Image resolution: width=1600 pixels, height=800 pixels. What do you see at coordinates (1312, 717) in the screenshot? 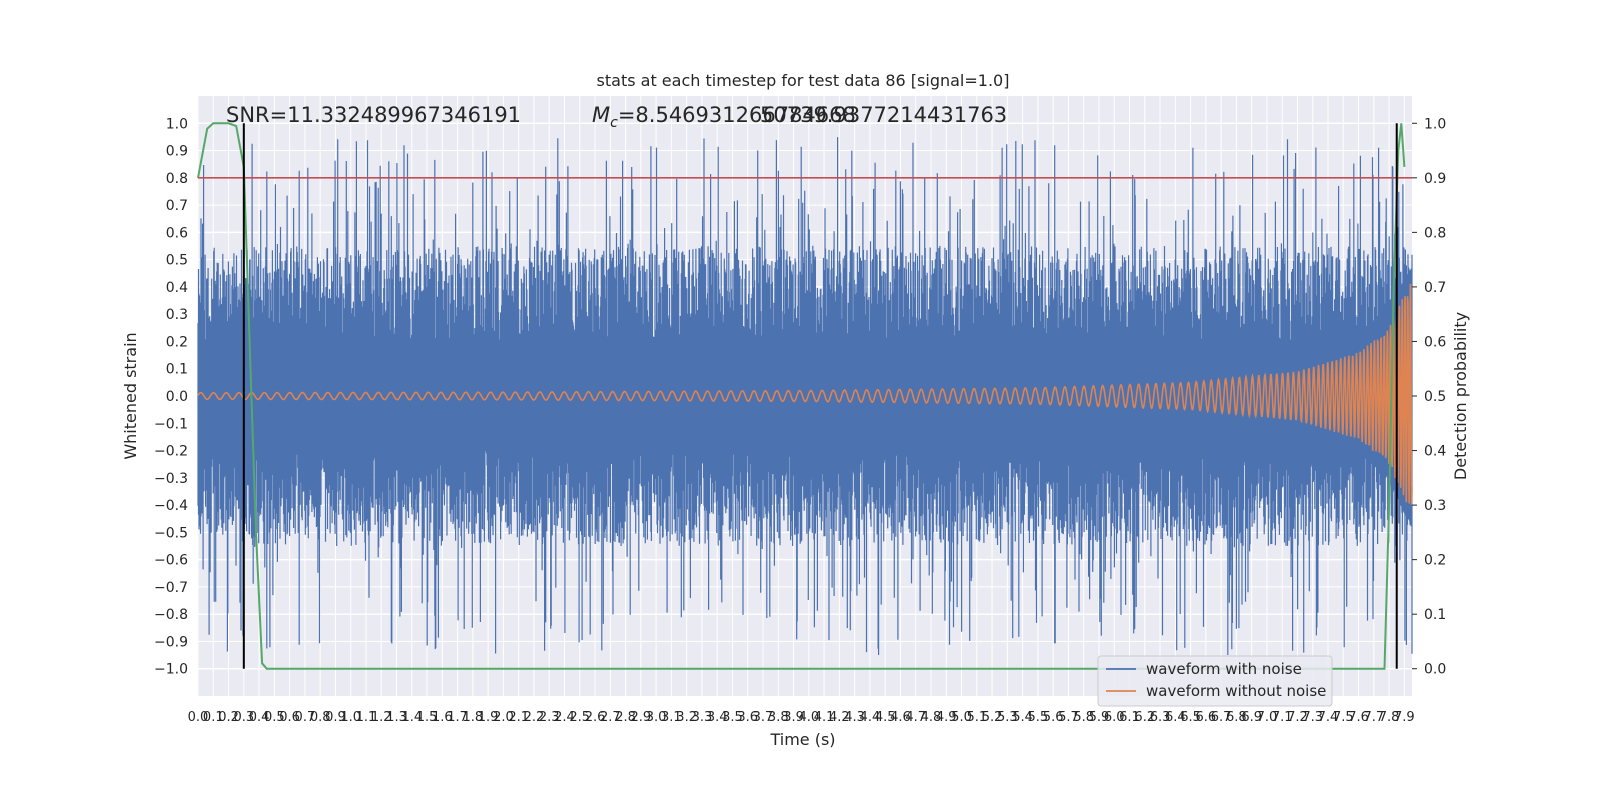
I see `x-tick-label: 7.3` at bounding box center [1312, 717].